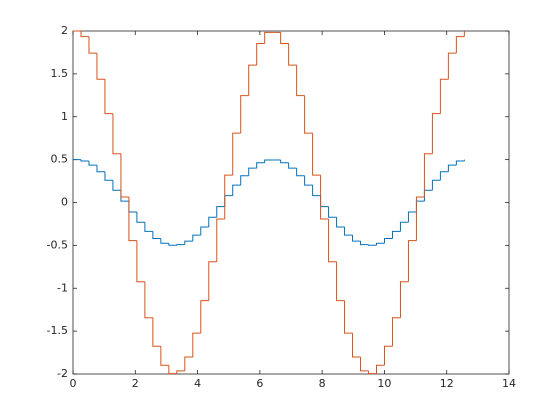 The width and height of the screenshot is (560, 420). I want to click on x-tick-label: 14, so click(509, 383).